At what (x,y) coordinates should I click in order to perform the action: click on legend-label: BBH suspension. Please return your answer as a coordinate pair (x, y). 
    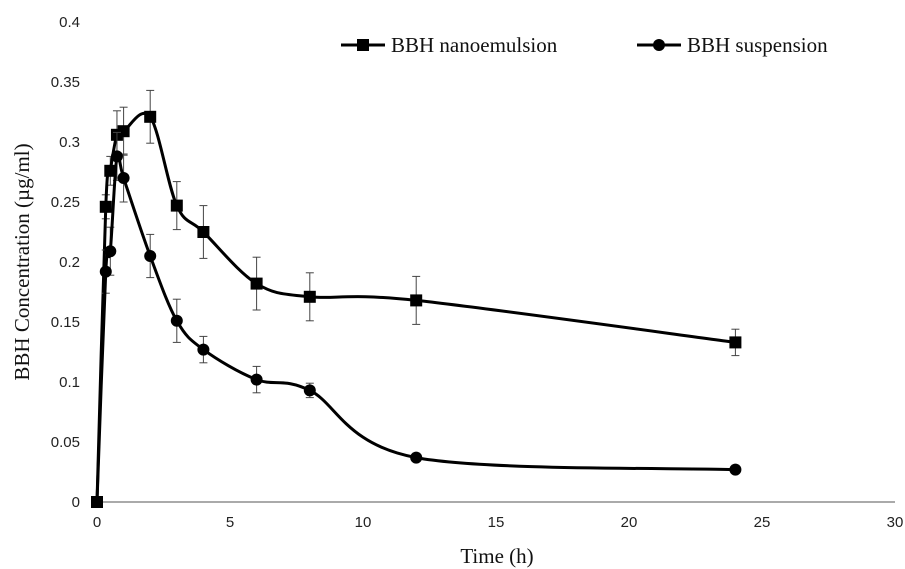
    Looking at the image, I should click on (757, 45).